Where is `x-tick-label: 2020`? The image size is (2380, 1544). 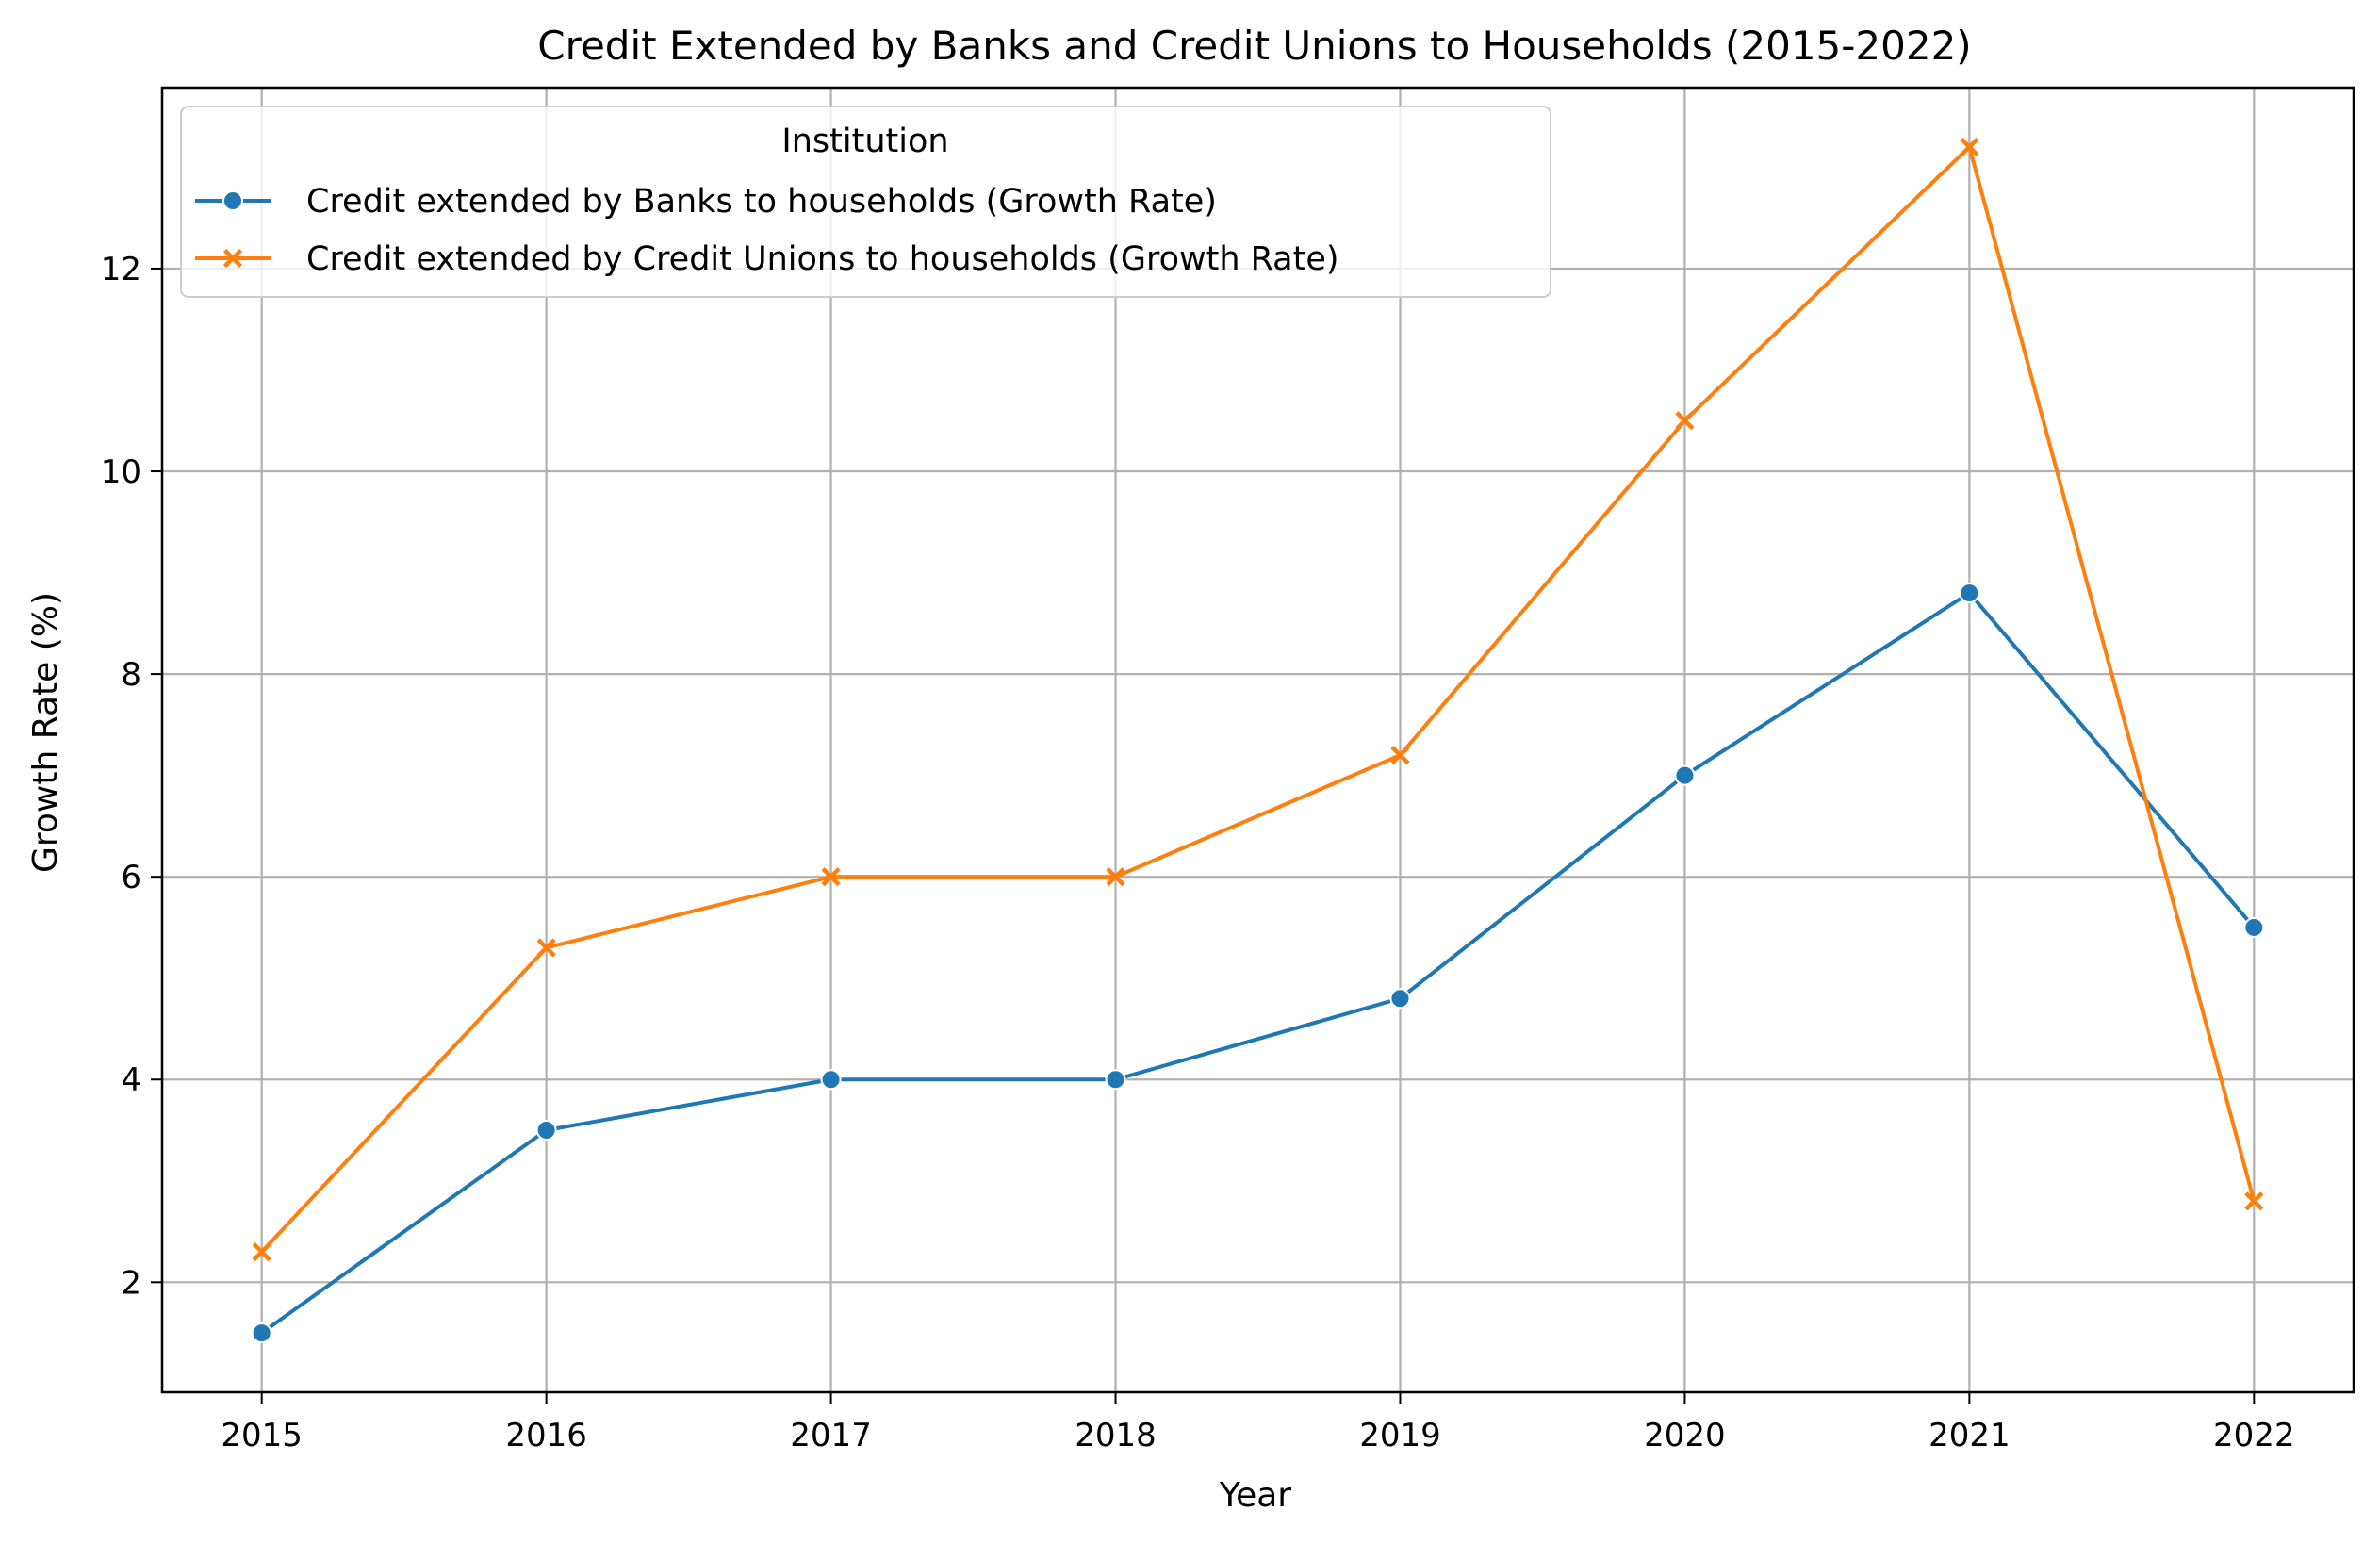 x-tick-label: 2020 is located at coordinates (1685, 1435).